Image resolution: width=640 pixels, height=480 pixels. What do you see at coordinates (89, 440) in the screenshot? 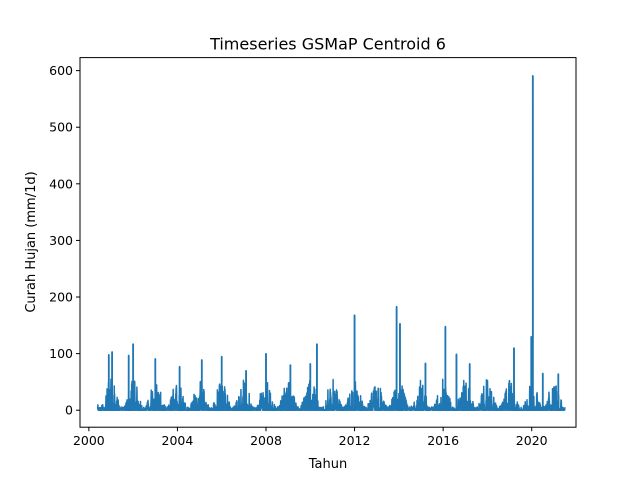
I see `x-tick-label: 2000` at bounding box center [89, 440].